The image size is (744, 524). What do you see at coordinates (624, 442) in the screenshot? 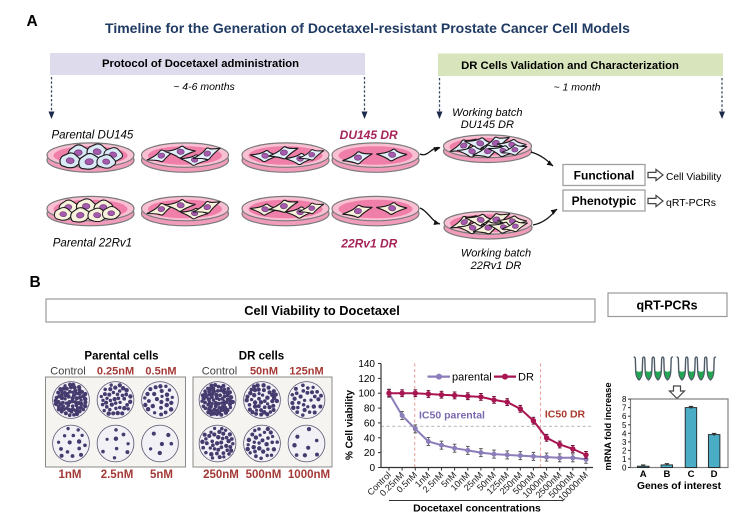
I see `svg-text: 3` at bounding box center [624, 442].